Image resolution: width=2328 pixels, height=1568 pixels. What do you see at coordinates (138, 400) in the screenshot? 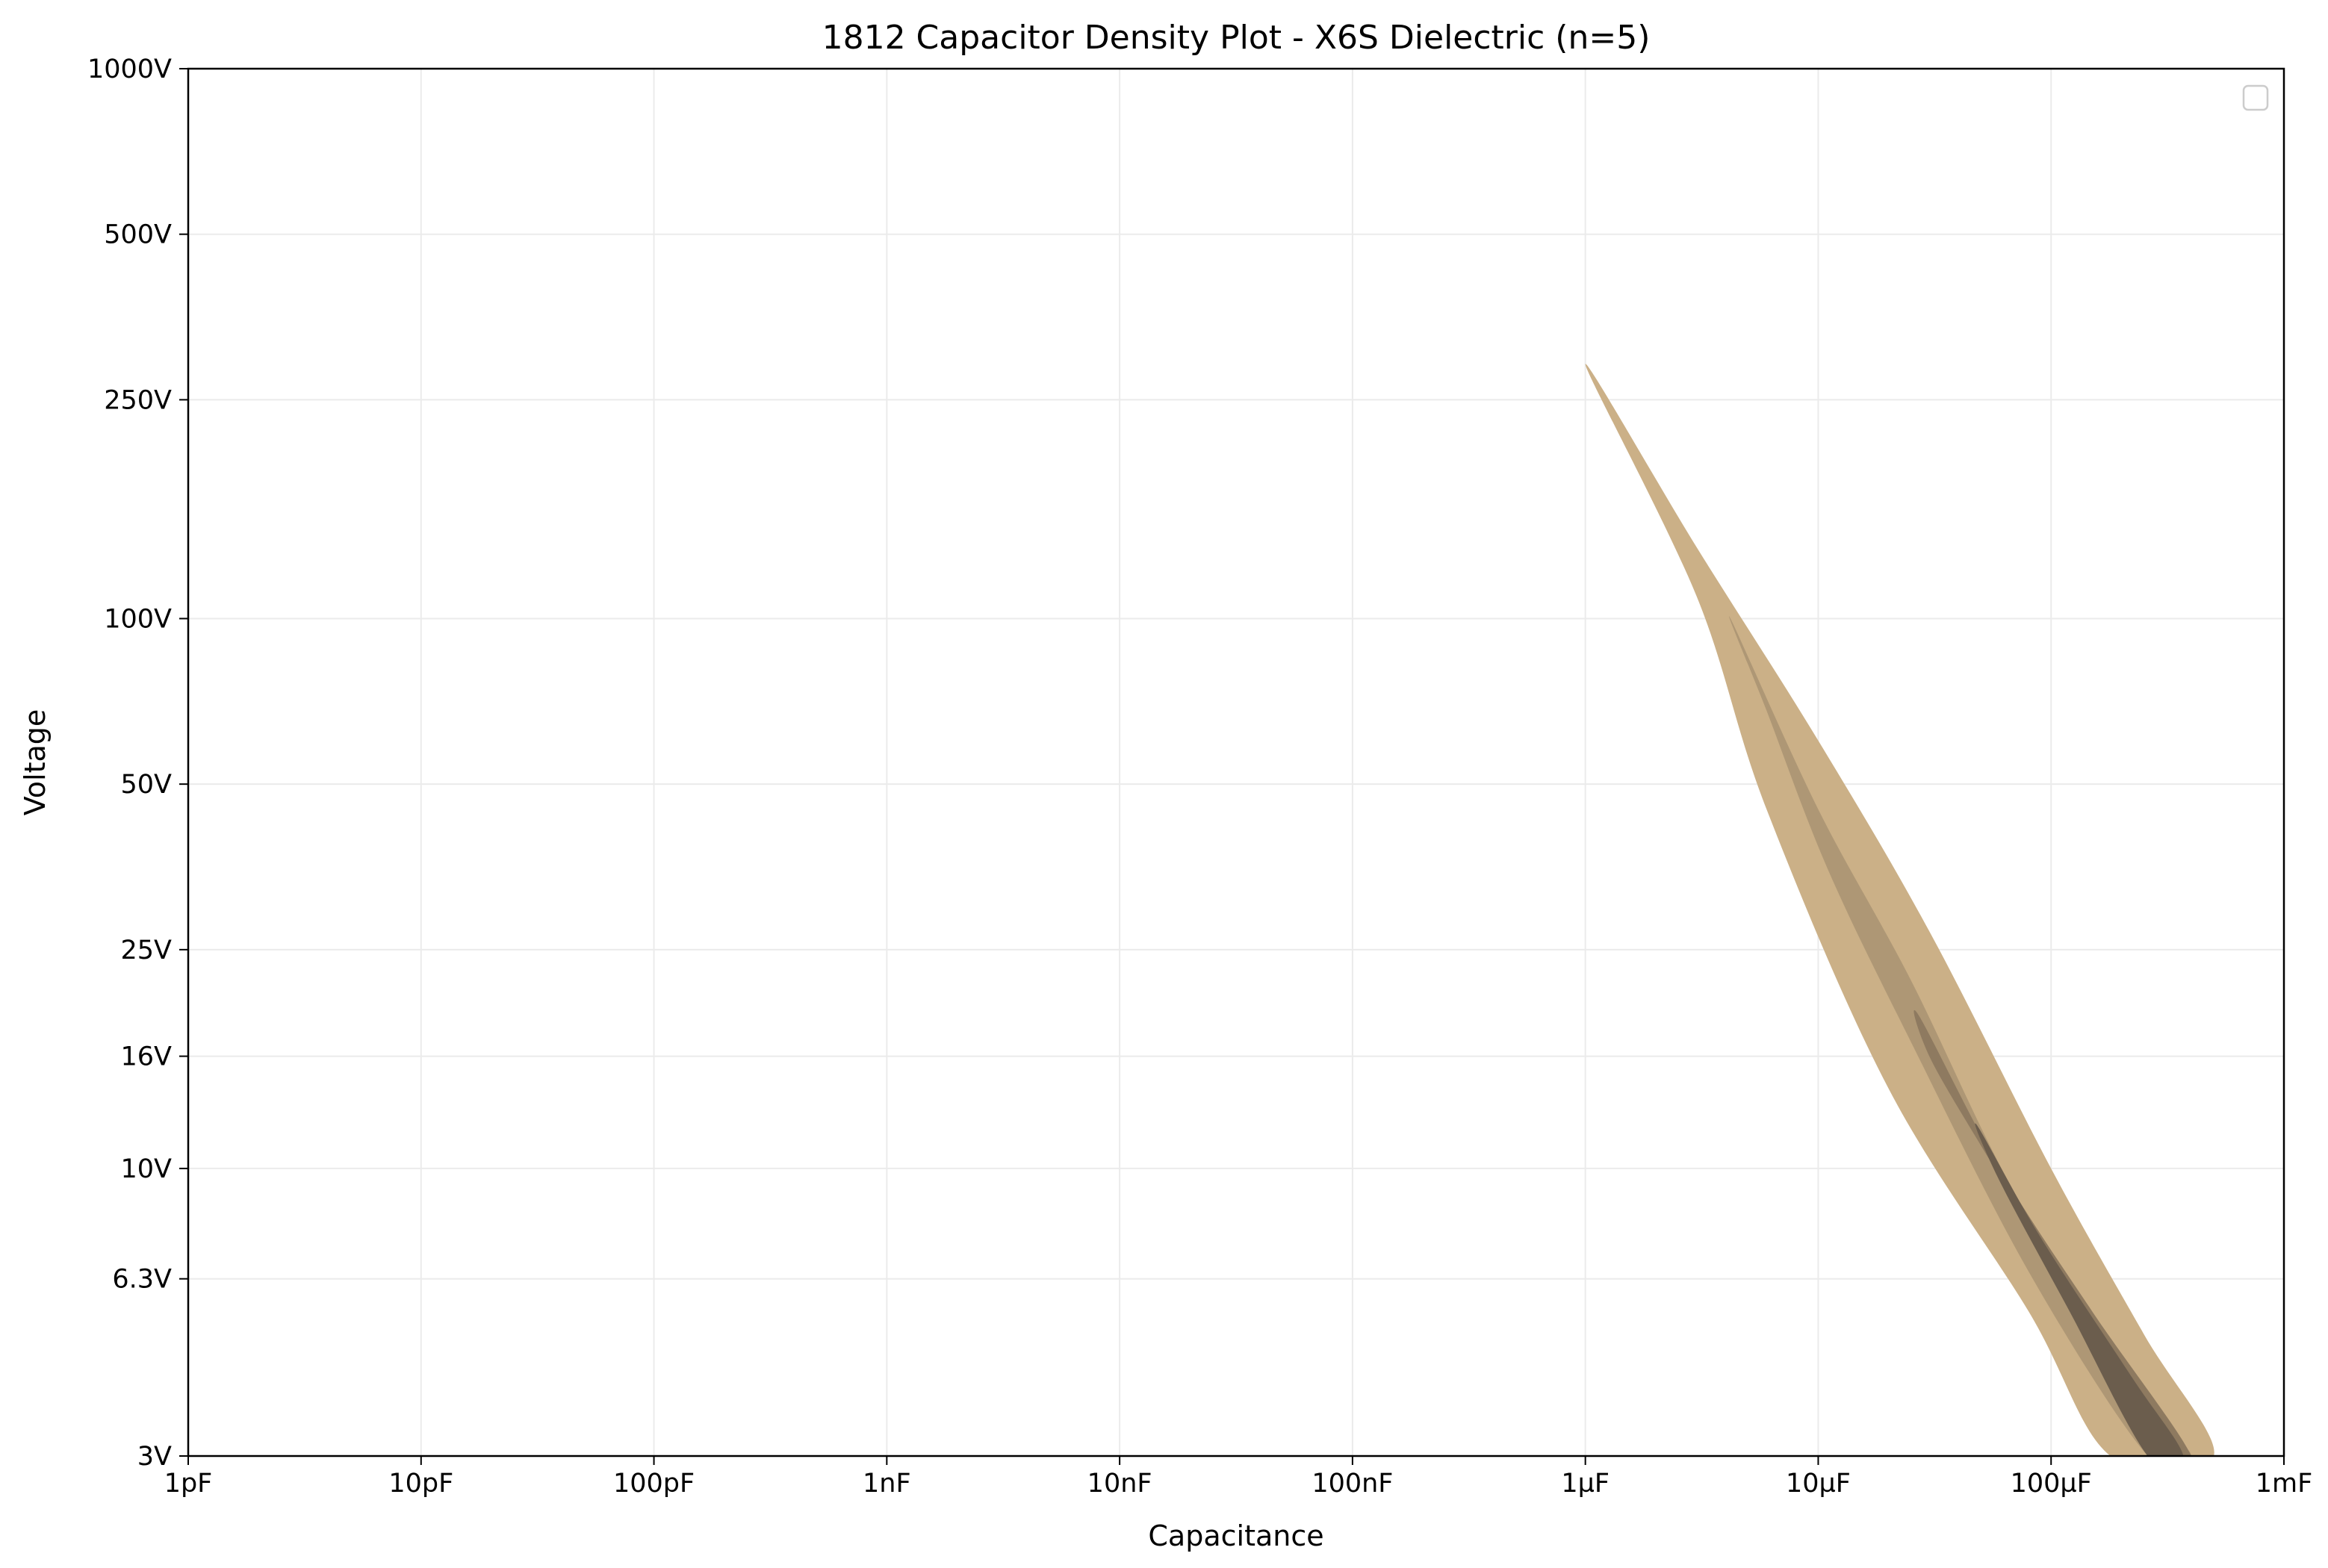
I see `y-tick-label: 250V` at bounding box center [138, 400].